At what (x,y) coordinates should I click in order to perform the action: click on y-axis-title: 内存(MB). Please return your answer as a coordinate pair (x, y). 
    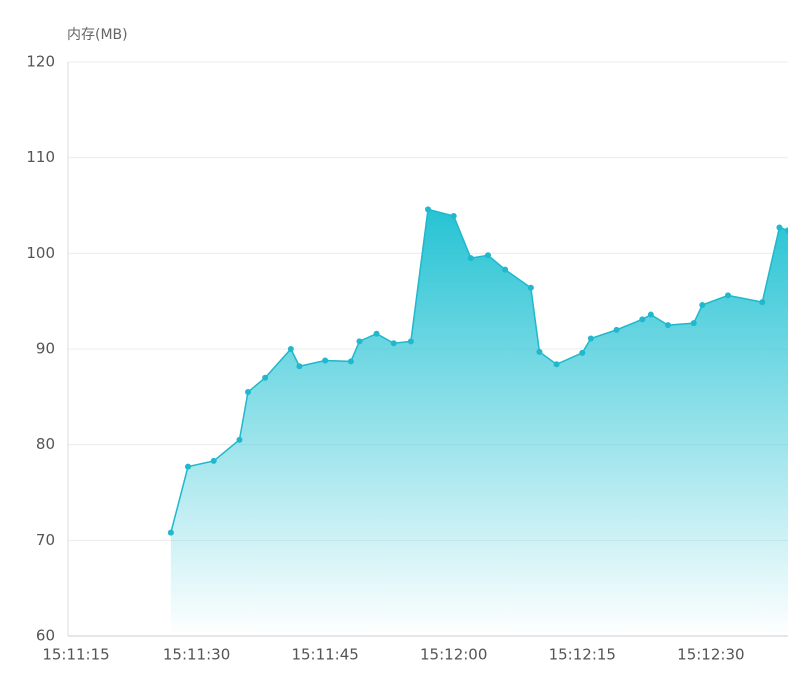
    Looking at the image, I should click on (97, 35).